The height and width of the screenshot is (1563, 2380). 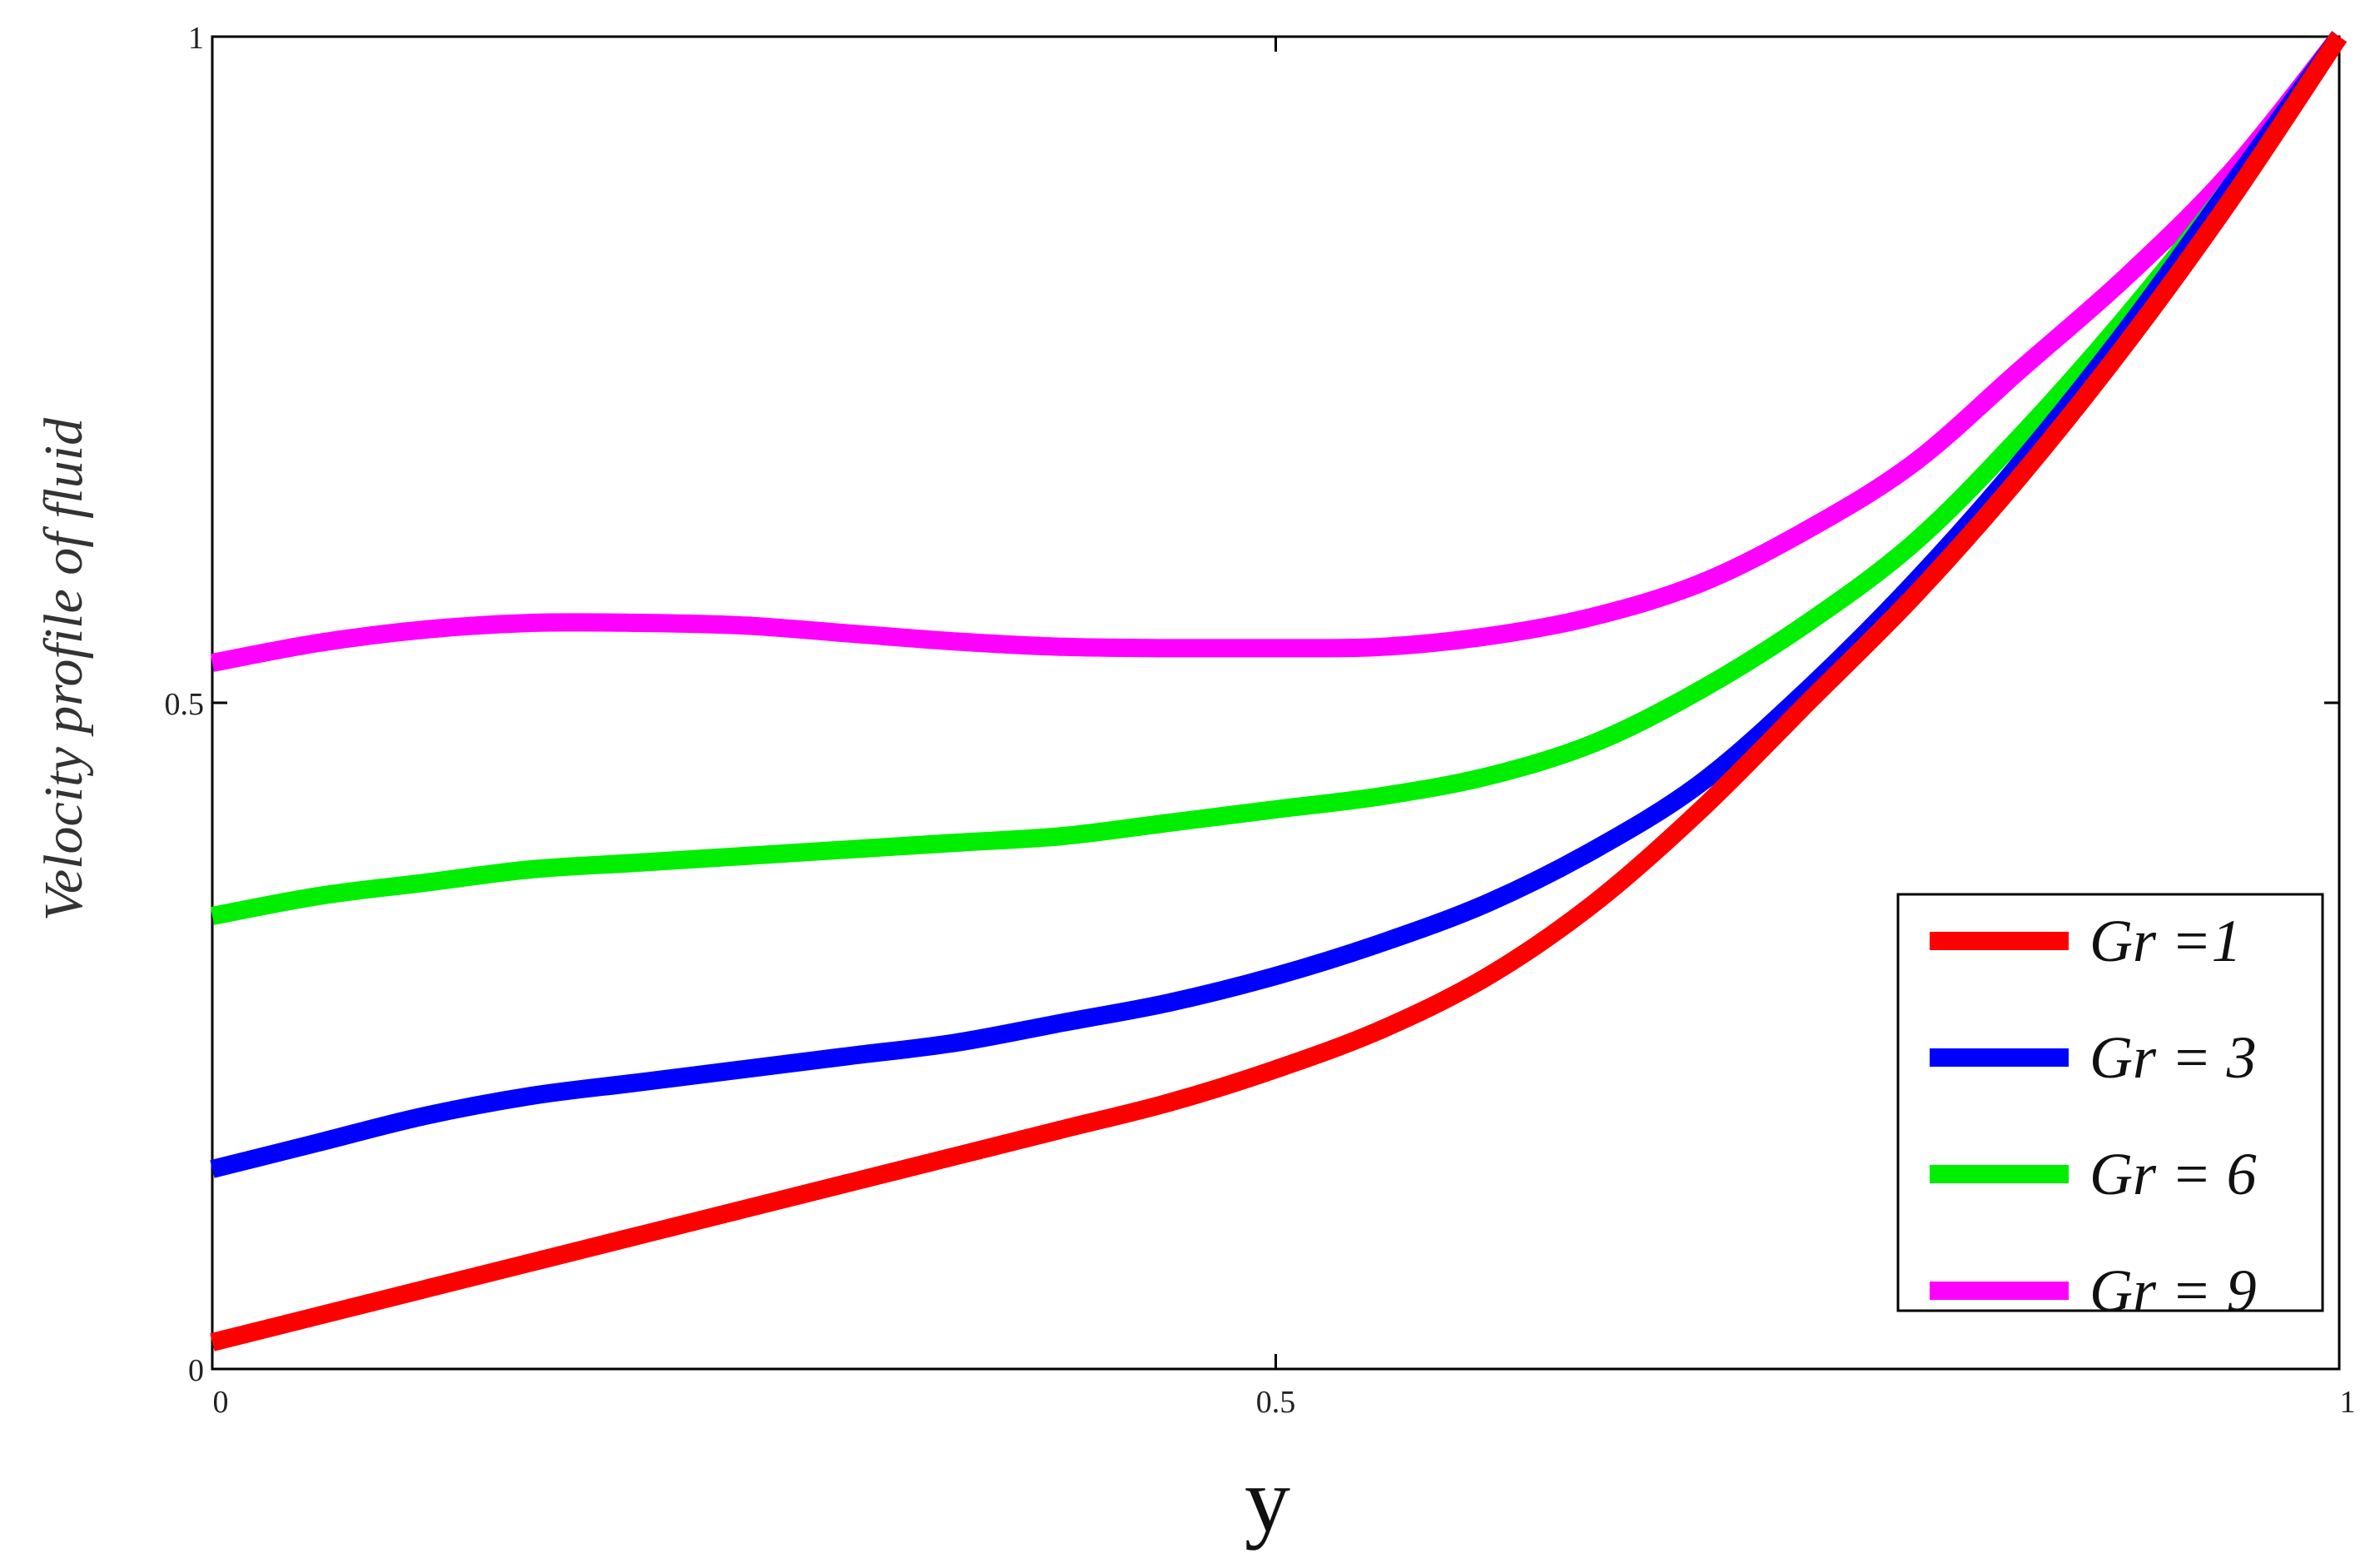 What do you see at coordinates (2110, 1102) in the screenshot?
I see `legend-box` at bounding box center [2110, 1102].